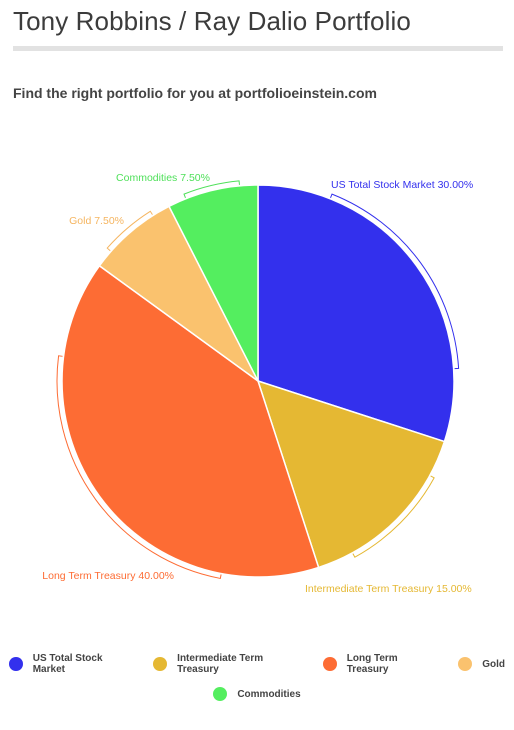 This screenshot has height=730, width=514. I want to click on pie-leader-intermediate-term-treasury, so click(393, 516).